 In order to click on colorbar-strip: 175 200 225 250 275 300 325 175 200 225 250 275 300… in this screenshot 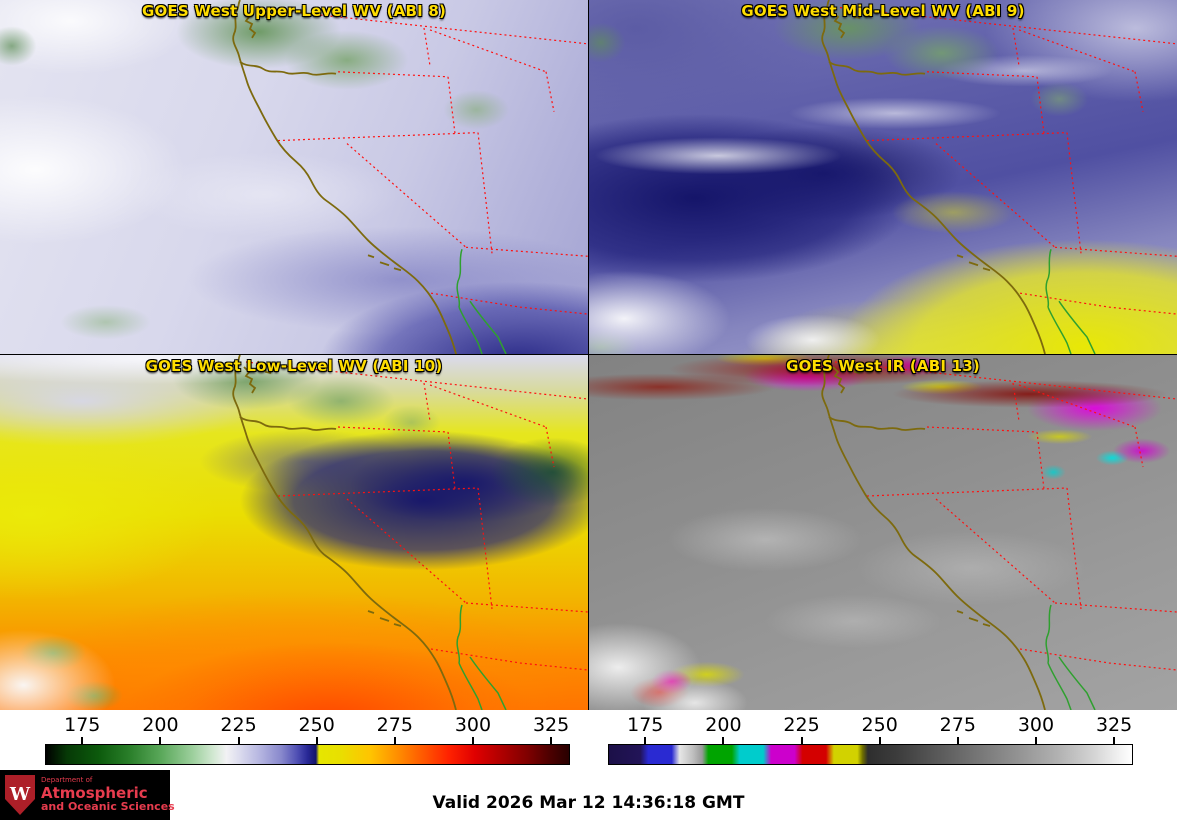, I will do `click(588, 740)`.